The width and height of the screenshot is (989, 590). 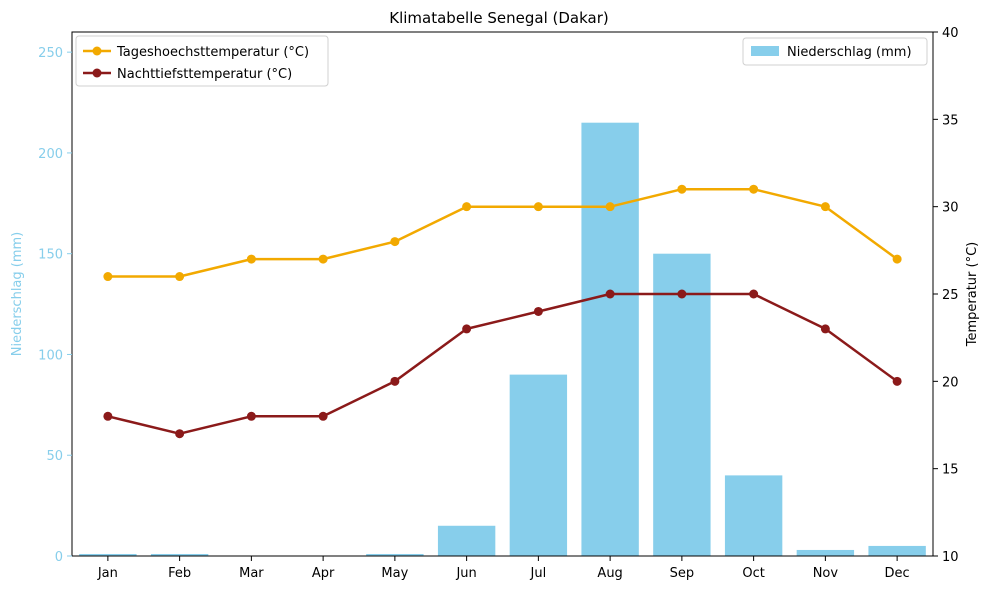 What do you see at coordinates (395, 242) in the screenshot?
I see `point-series-0-may` at bounding box center [395, 242].